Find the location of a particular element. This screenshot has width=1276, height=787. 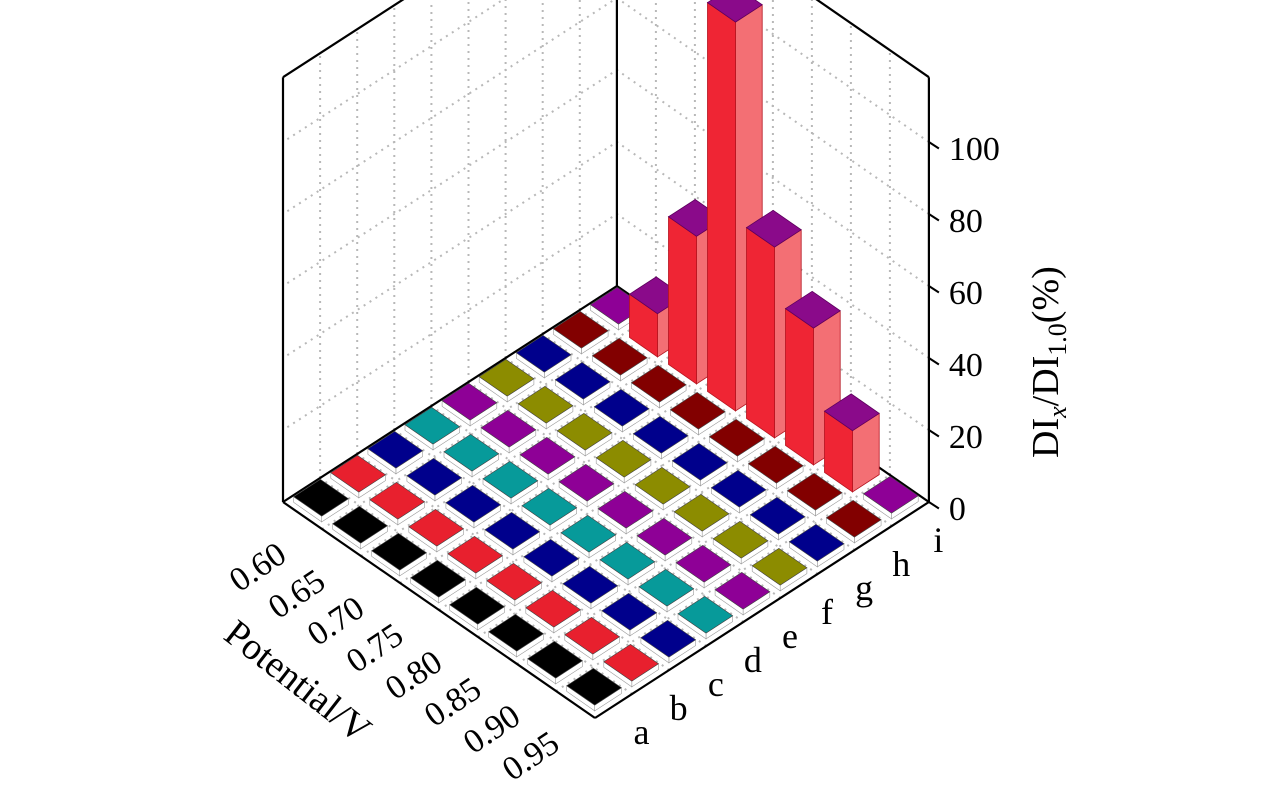

series-label: b is located at coordinates (679, 708).